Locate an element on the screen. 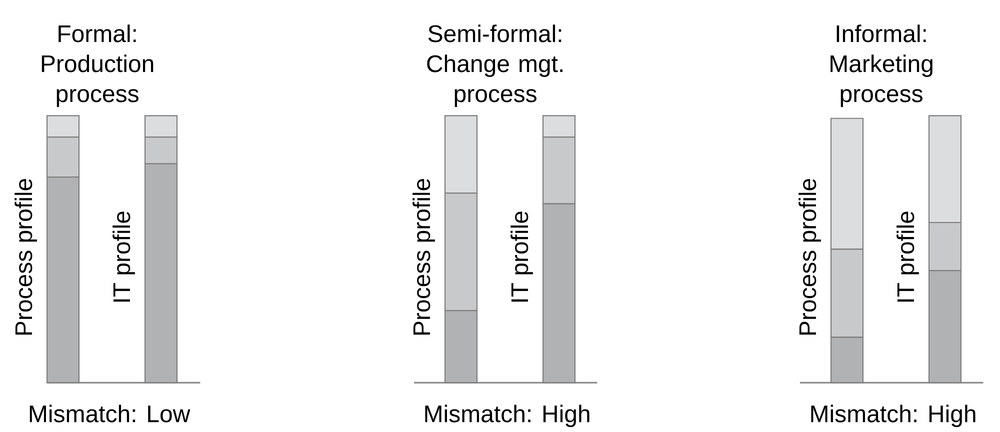  chart-title: Semi-formal: Change mgt. process is located at coordinates (494, 65).